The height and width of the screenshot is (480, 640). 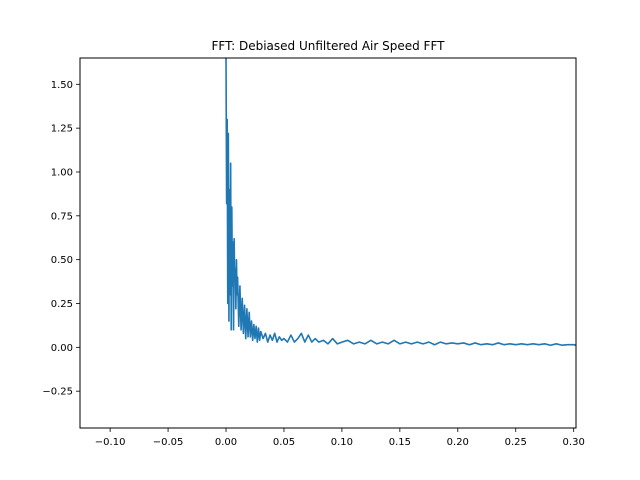 I want to click on x-tick-label: 0.05, so click(x=284, y=442).